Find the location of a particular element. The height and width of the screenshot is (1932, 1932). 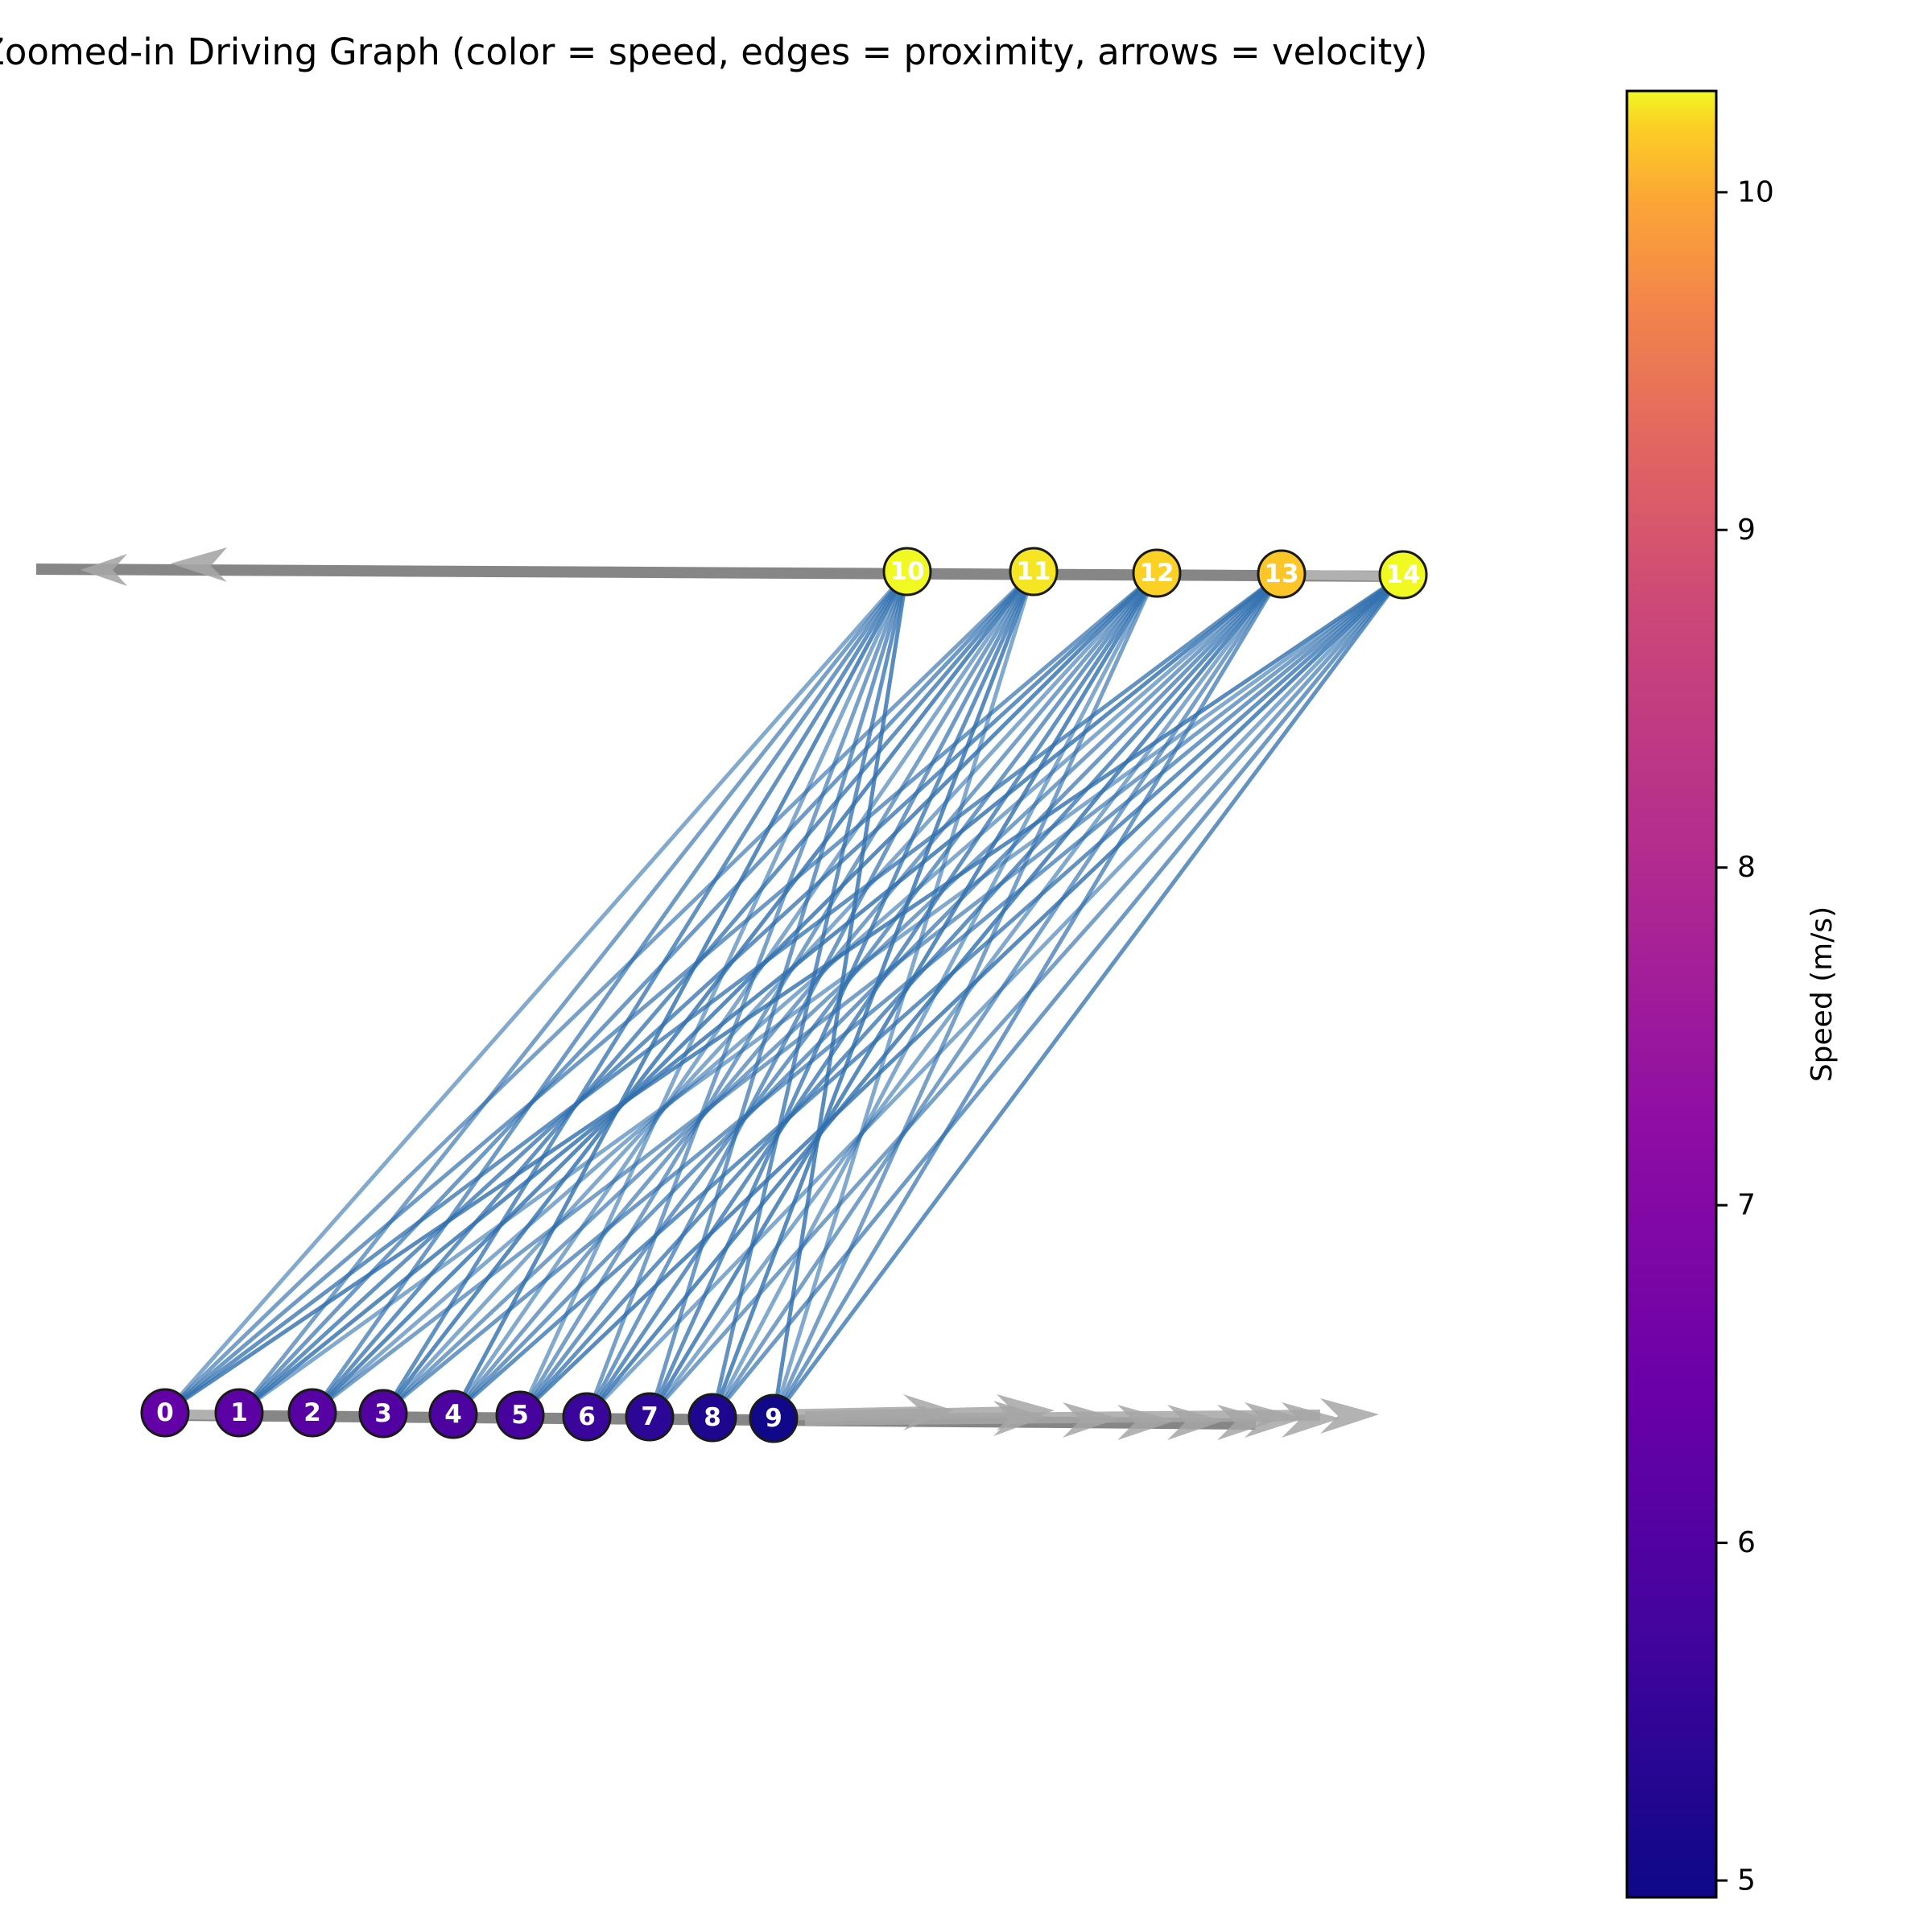

vehicle-node-8: 8 is located at coordinates (712, 1418).